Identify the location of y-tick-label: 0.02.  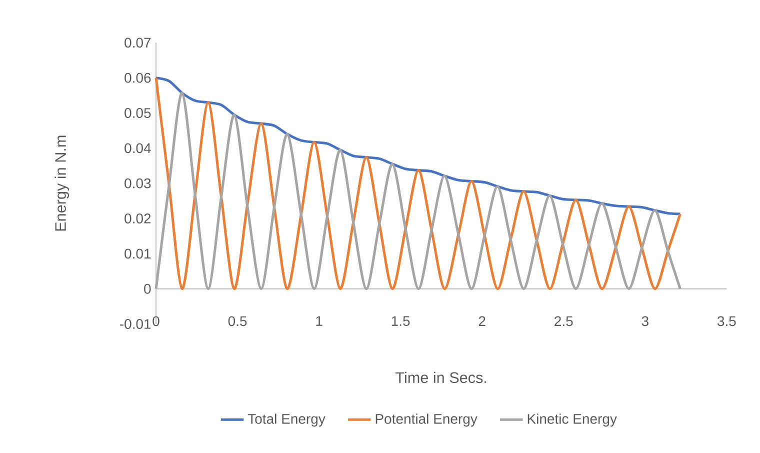
(137, 219).